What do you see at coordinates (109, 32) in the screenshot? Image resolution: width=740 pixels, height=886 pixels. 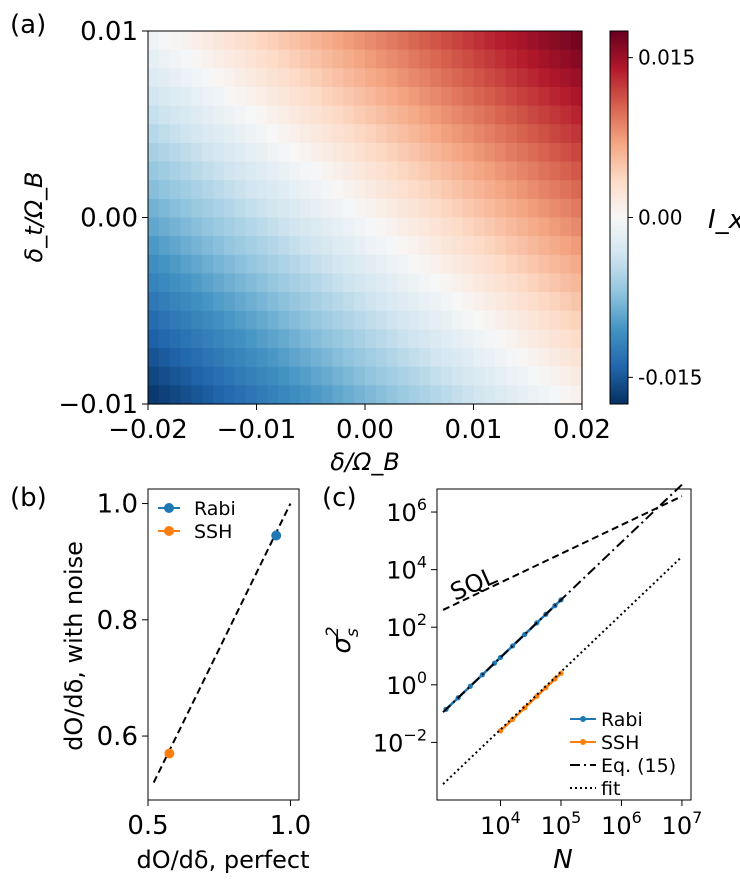 I see `heatmap-y-tick-label: 0.01` at bounding box center [109, 32].